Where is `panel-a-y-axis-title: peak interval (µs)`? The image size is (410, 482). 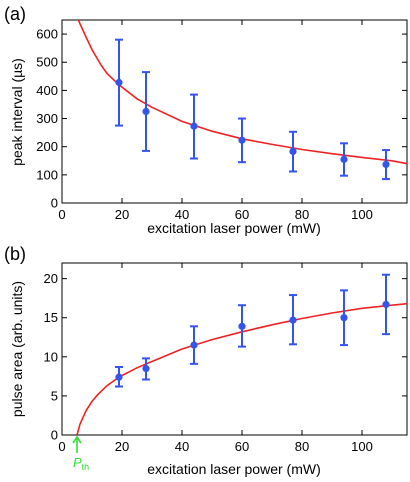
panel-a-y-axis-title: peak interval (µs) is located at coordinates (17, 112).